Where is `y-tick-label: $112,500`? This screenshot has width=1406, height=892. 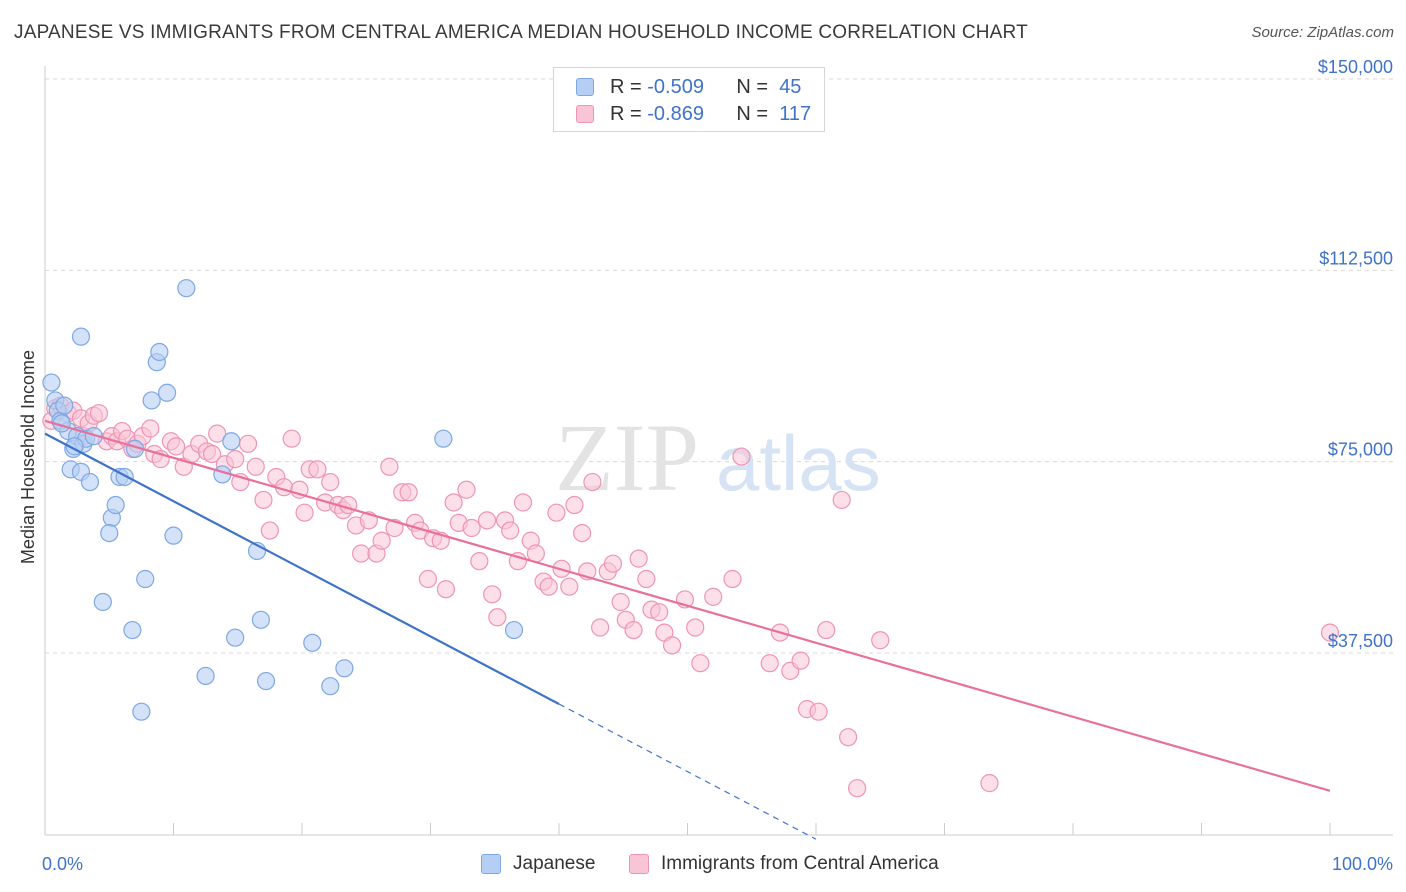
y-tick-label: $112,500 is located at coordinates (1356, 258).